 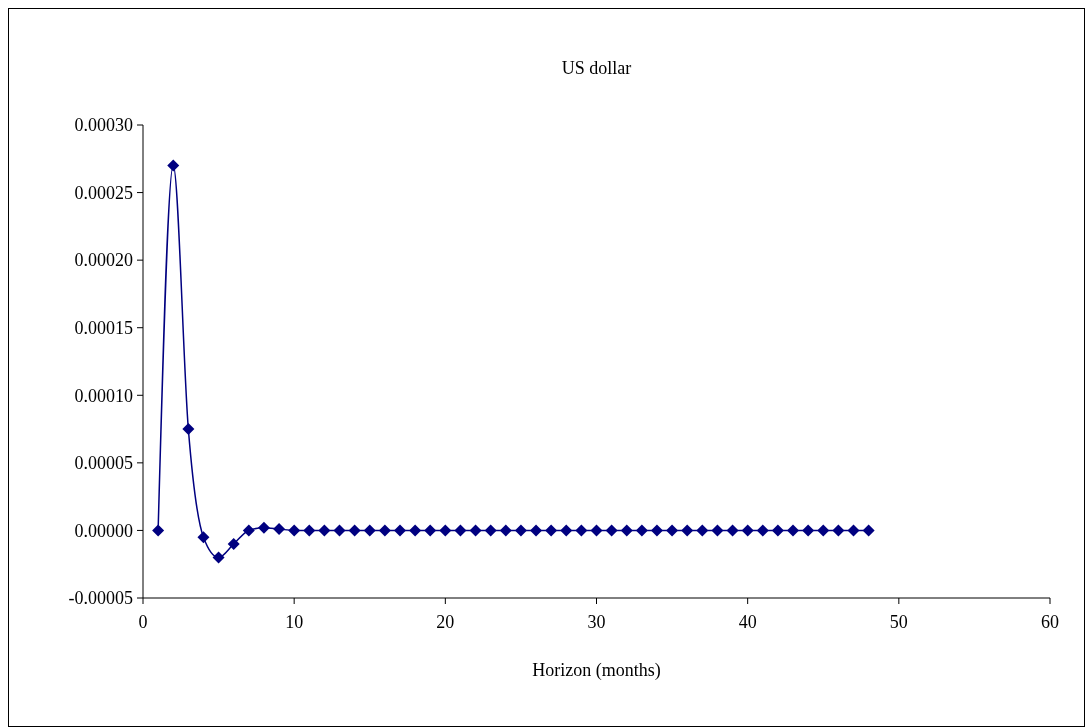 What do you see at coordinates (103, 260) in the screenshot?
I see `y-tick-label: 0.00020` at bounding box center [103, 260].